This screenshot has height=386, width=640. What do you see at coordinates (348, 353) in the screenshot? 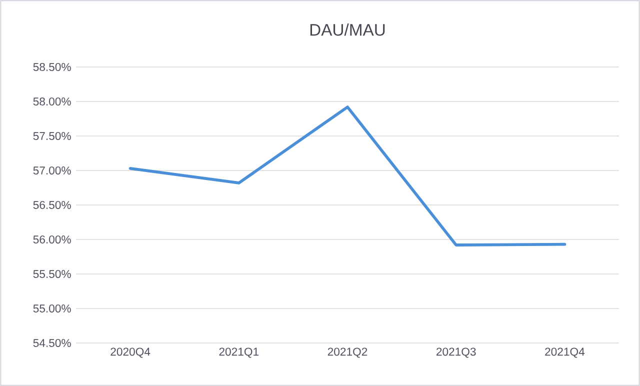
I see `x-tick-label: 2021Q2` at bounding box center [348, 353].